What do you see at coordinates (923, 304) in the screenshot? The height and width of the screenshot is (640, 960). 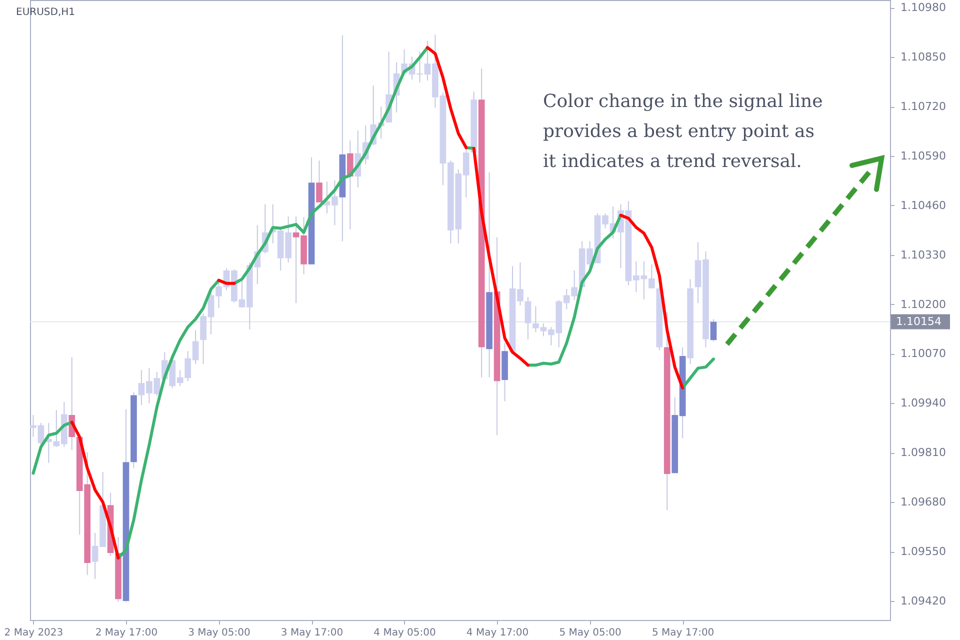 I see `y-tick-label: 1.10200` at bounding box center [923, 304].